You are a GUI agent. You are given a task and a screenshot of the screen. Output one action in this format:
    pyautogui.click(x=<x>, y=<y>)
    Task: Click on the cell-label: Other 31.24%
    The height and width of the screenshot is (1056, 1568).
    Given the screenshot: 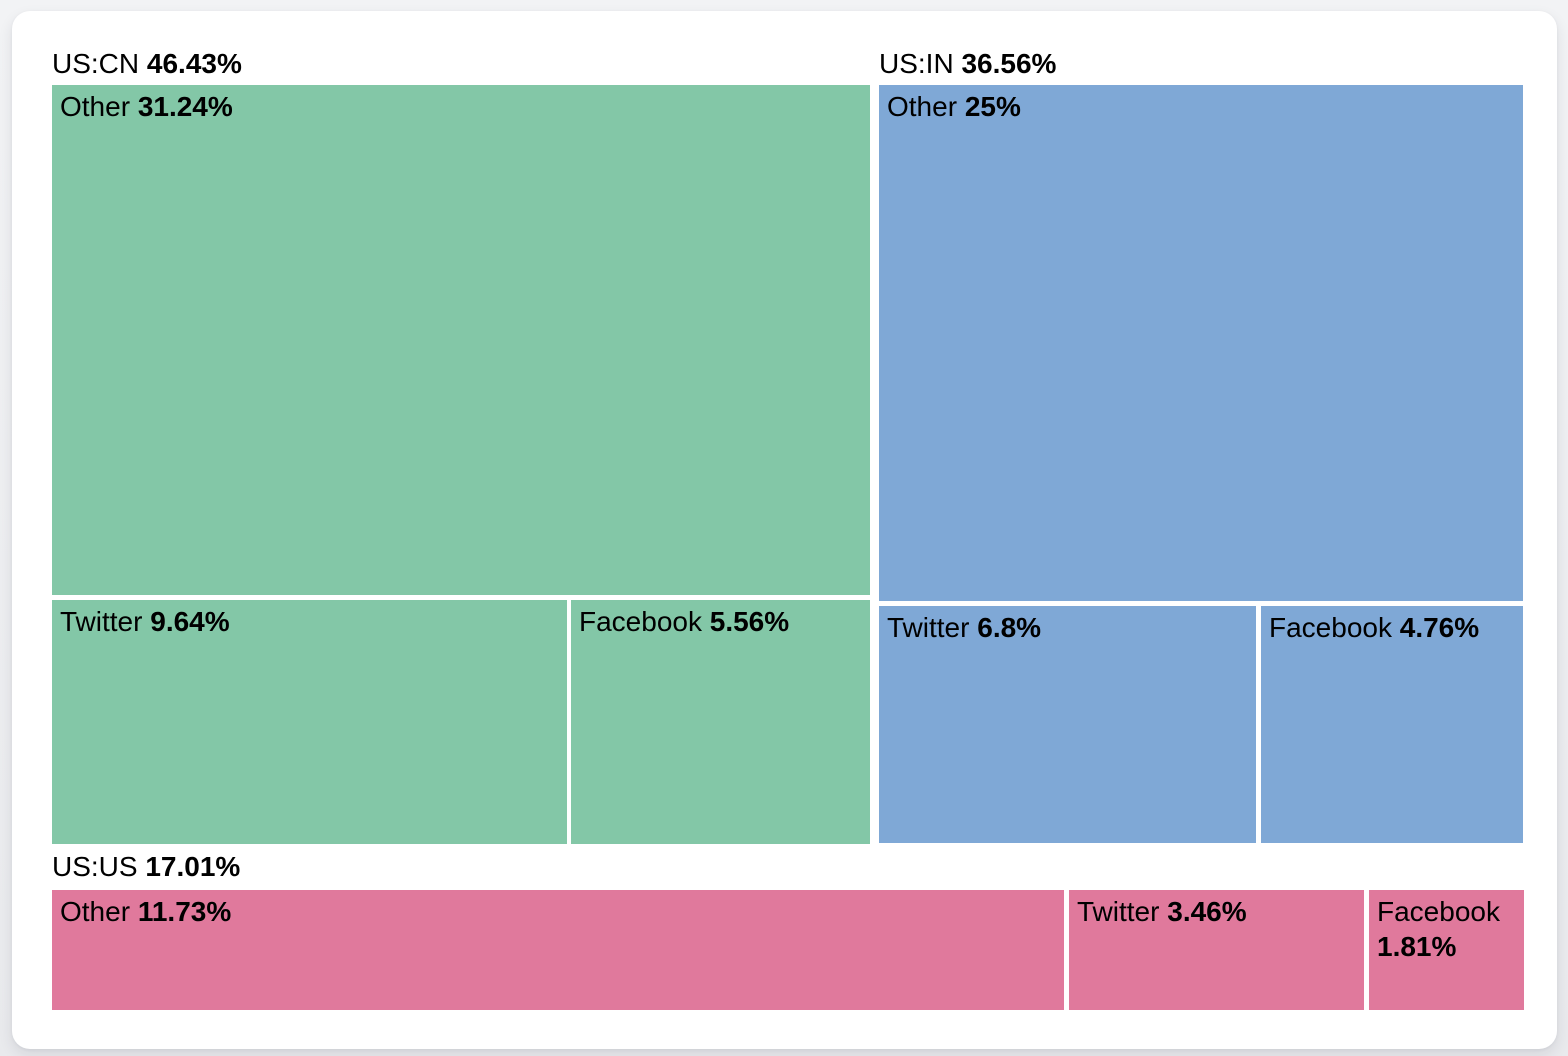 What is the action you would take?
    pyautogui.click(x=146, y=106)
    